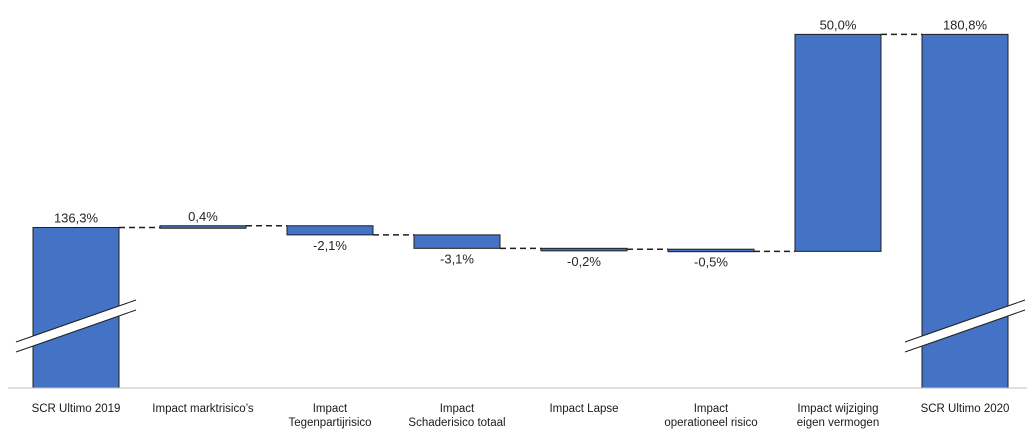 Image resolution: width=1027 pixels, height=431 pixels. What do you see at coordinates (584, 261) in the screenshot?
I see `value-label-5: -0,2%` at bounding box center [584, 261].